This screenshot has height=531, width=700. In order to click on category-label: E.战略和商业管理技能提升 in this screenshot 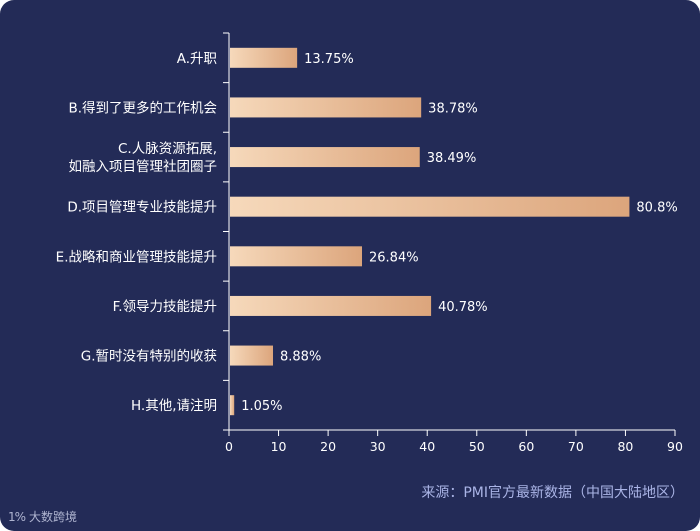, I will do `click(136, 257)`.